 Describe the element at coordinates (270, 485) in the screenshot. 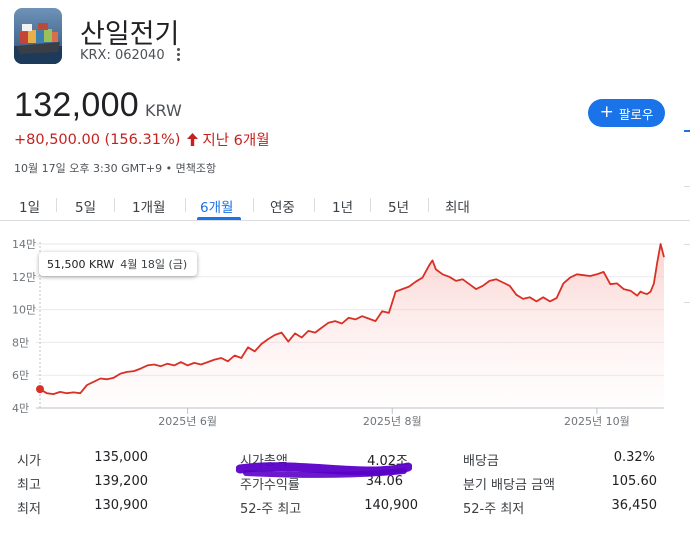

I see `stat-label-pe-ratio: 주가수익률` at that location.